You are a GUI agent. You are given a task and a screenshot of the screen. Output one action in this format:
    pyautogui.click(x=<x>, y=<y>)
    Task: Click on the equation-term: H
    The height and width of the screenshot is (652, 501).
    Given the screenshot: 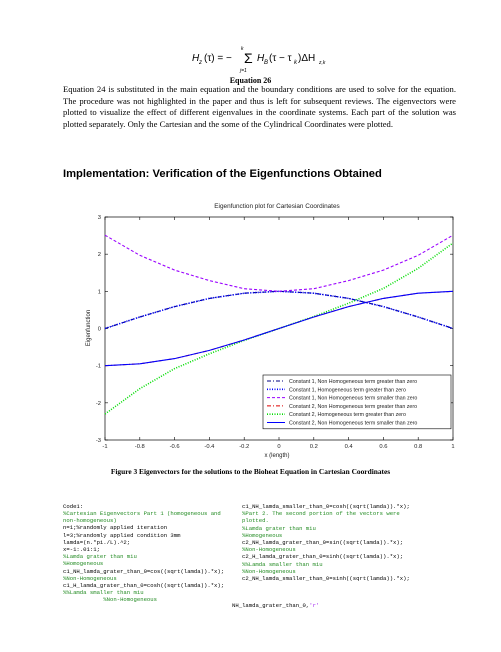 What is the action you would take?
    pyautogui.click(x=261, y=58)
    